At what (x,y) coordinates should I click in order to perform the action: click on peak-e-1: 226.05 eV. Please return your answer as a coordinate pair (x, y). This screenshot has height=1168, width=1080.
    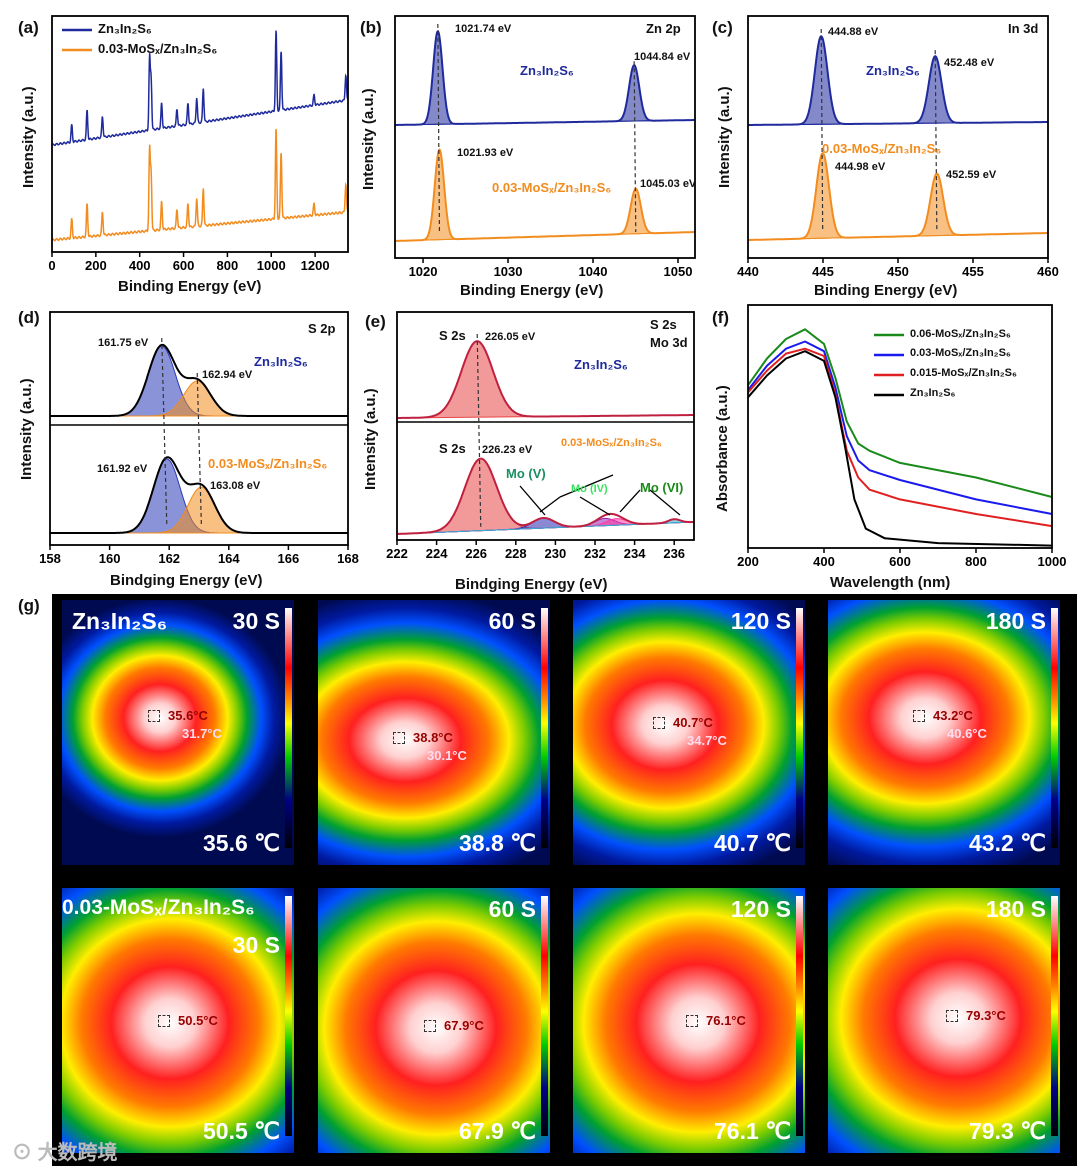
    Looking at the image, I should click on (510, 337).